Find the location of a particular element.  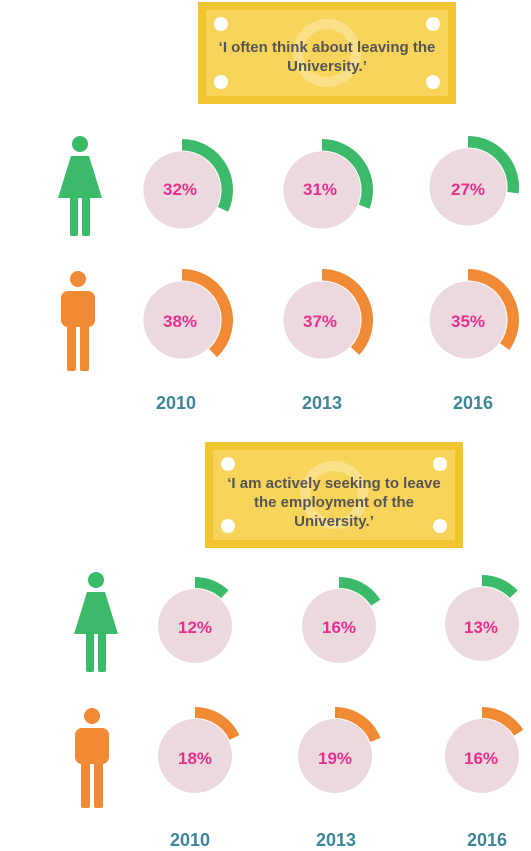

data-label: 31% is located at coordinates (320, 189).